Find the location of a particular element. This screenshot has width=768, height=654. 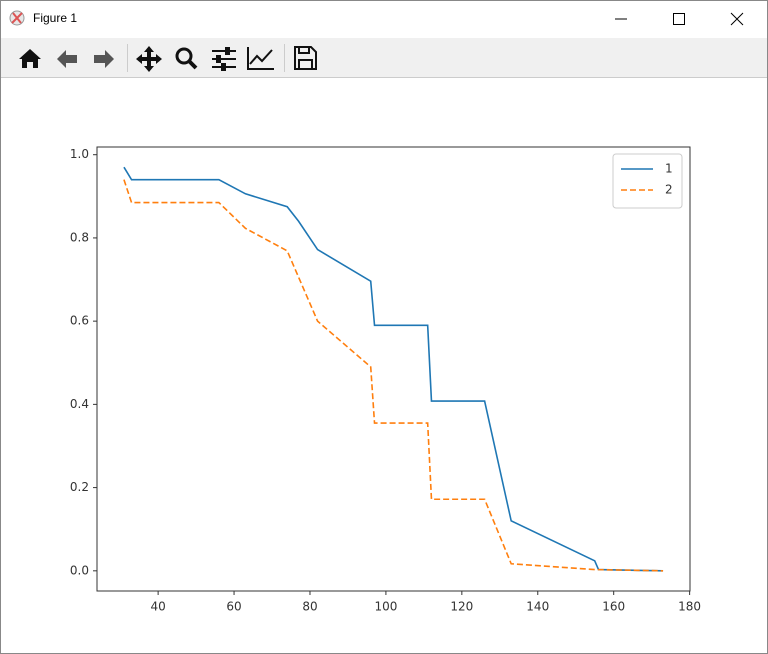

y-tick-label: 0.6 is located at coordinates (79, 321).